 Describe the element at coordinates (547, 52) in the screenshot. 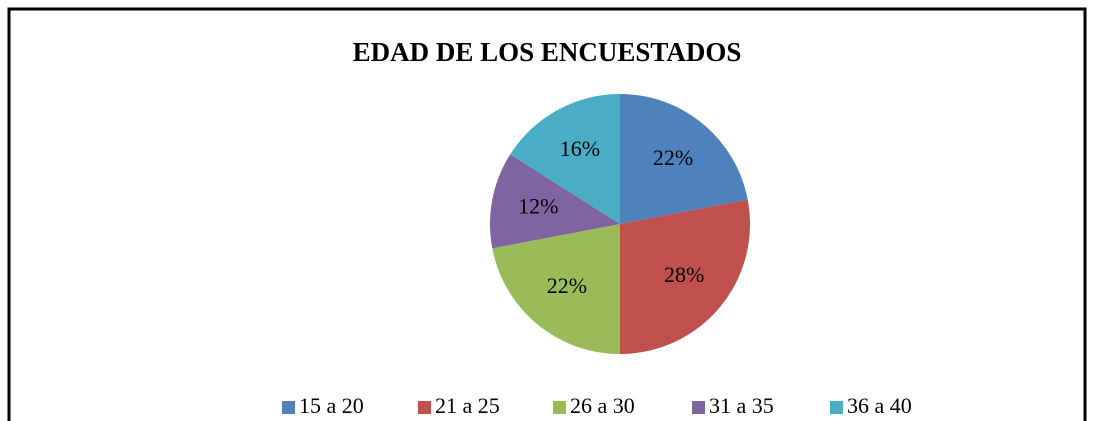

I see `chart-title: EDAD DE LOS ENCUESTADOS` at that location.